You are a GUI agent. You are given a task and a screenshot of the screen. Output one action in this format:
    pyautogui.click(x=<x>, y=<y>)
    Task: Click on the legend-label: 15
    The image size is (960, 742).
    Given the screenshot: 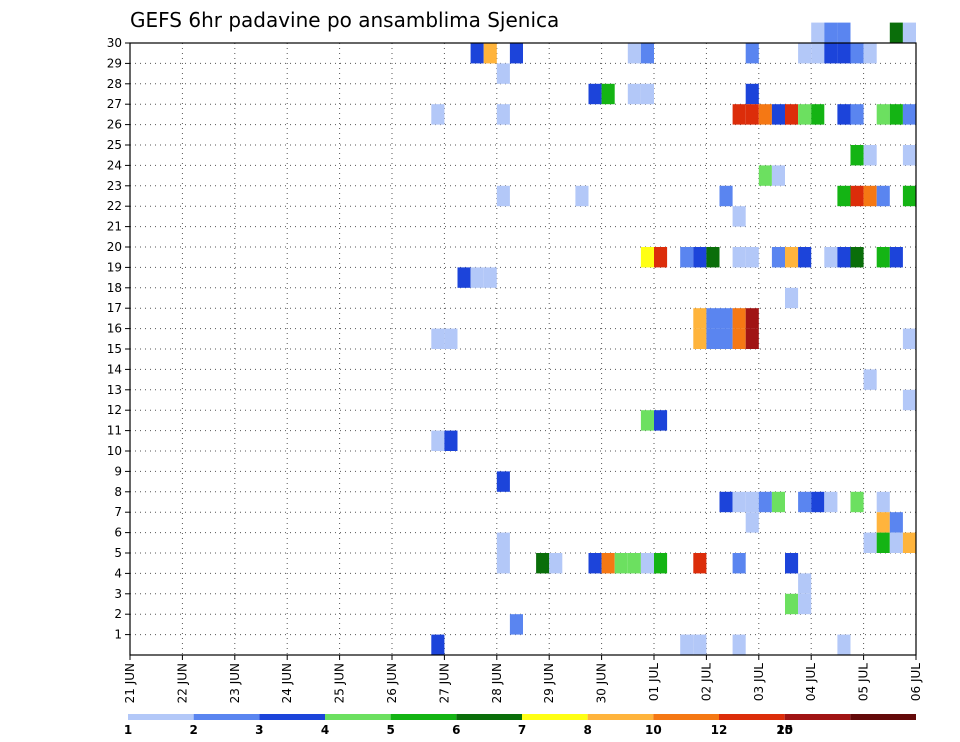 What is the action you would take?
    pyautogui.click(x=784, y=730)
    